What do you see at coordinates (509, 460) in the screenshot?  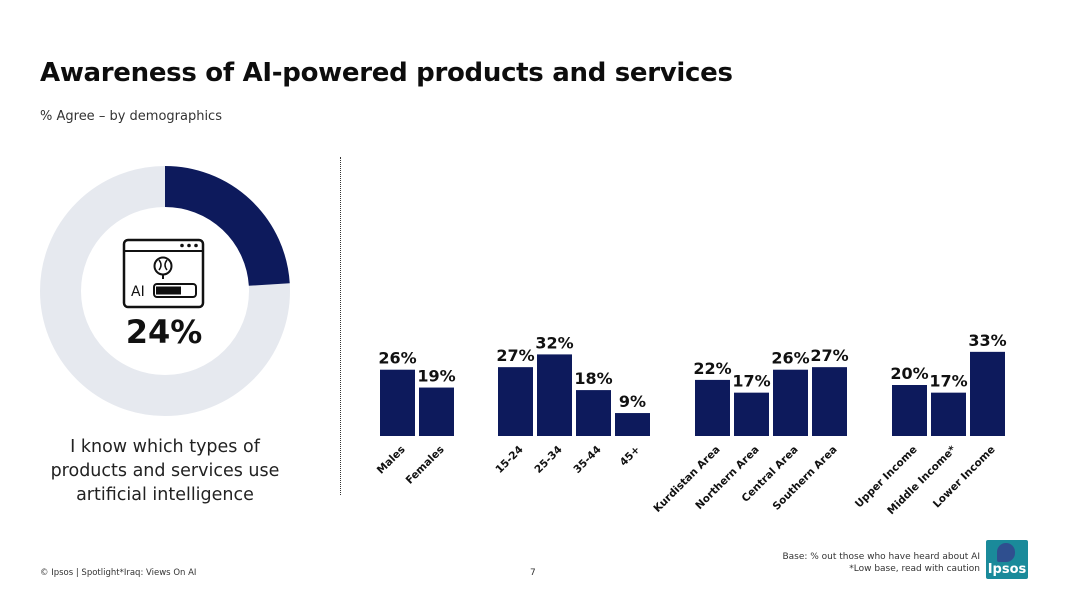 I see `category-label-15-24: 15-24` at bounding box center [509, 460].